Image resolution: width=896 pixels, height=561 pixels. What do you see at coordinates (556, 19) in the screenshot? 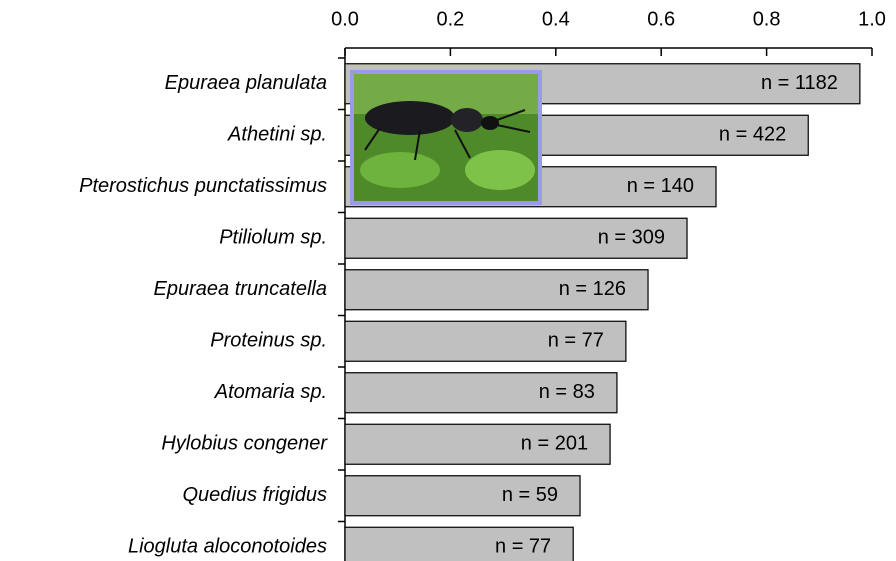
I see `x-tick-label: 0.4` at bounding box center [556, 19].